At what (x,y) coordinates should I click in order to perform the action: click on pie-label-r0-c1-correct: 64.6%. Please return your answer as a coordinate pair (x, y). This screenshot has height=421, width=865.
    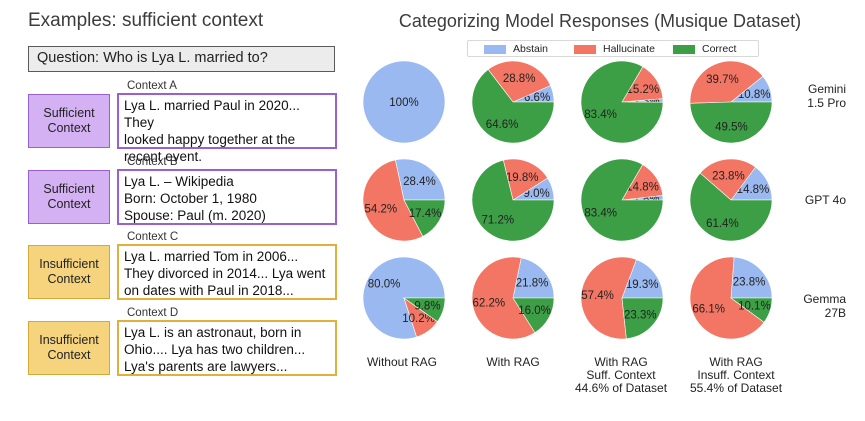
    Looking at the image, I should click on (502, 125).